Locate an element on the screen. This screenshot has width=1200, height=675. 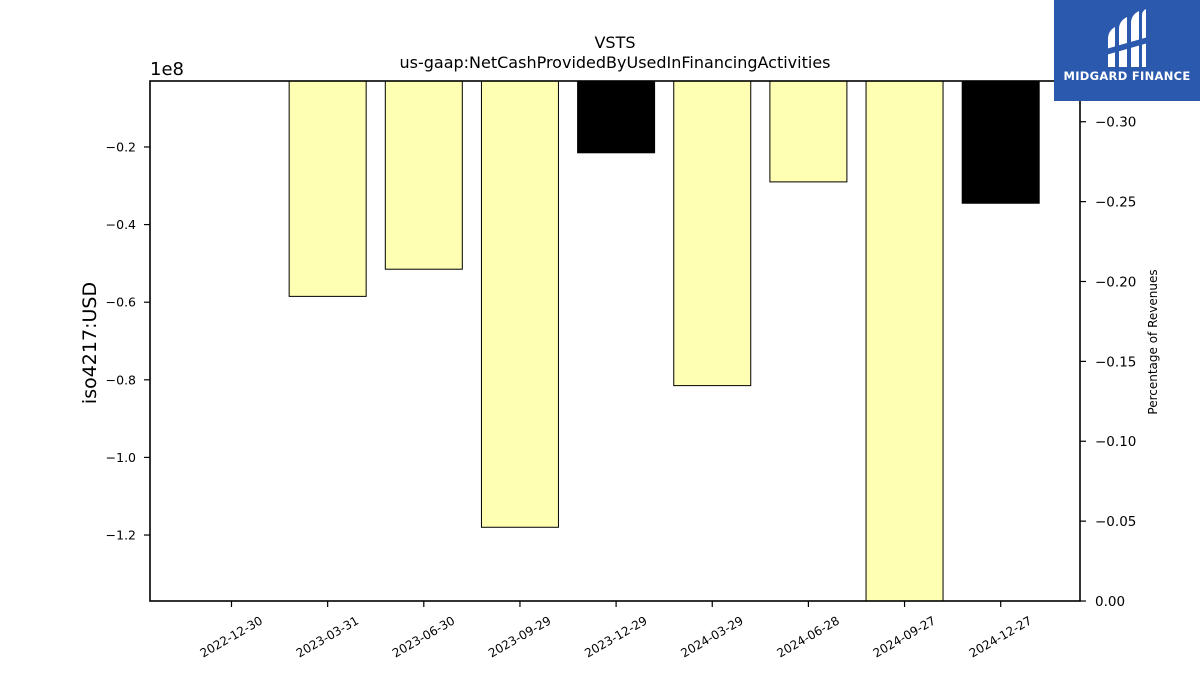
y-tick-label: −0.4 is located at coordinates (121, 224).